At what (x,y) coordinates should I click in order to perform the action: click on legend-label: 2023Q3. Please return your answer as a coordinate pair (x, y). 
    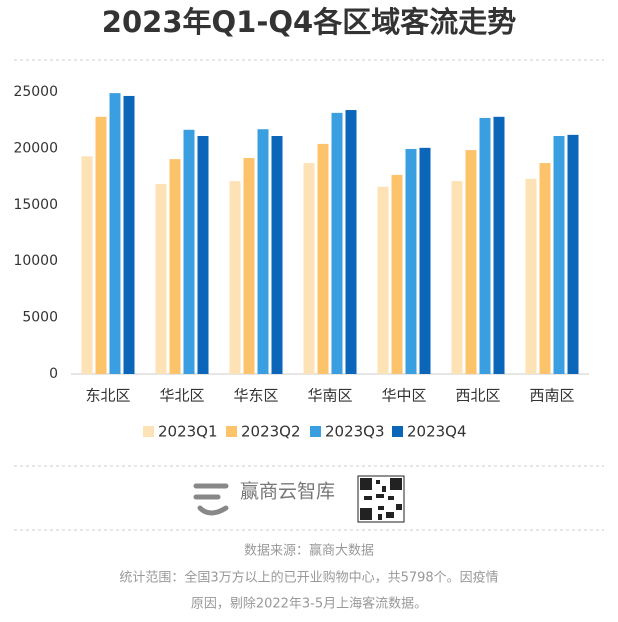
    Looking at the image, I should click on (355, 432).